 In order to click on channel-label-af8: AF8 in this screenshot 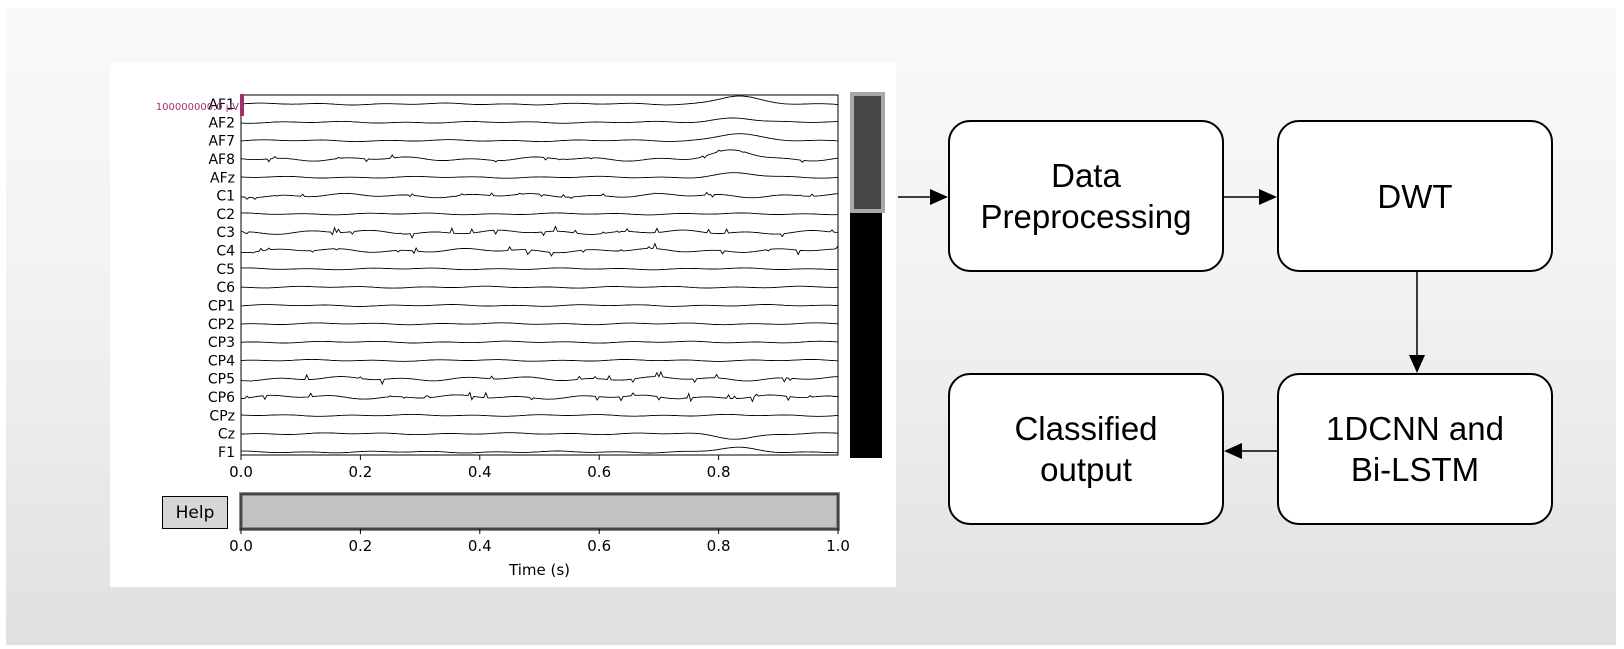, I will do `click(221, 160)`.